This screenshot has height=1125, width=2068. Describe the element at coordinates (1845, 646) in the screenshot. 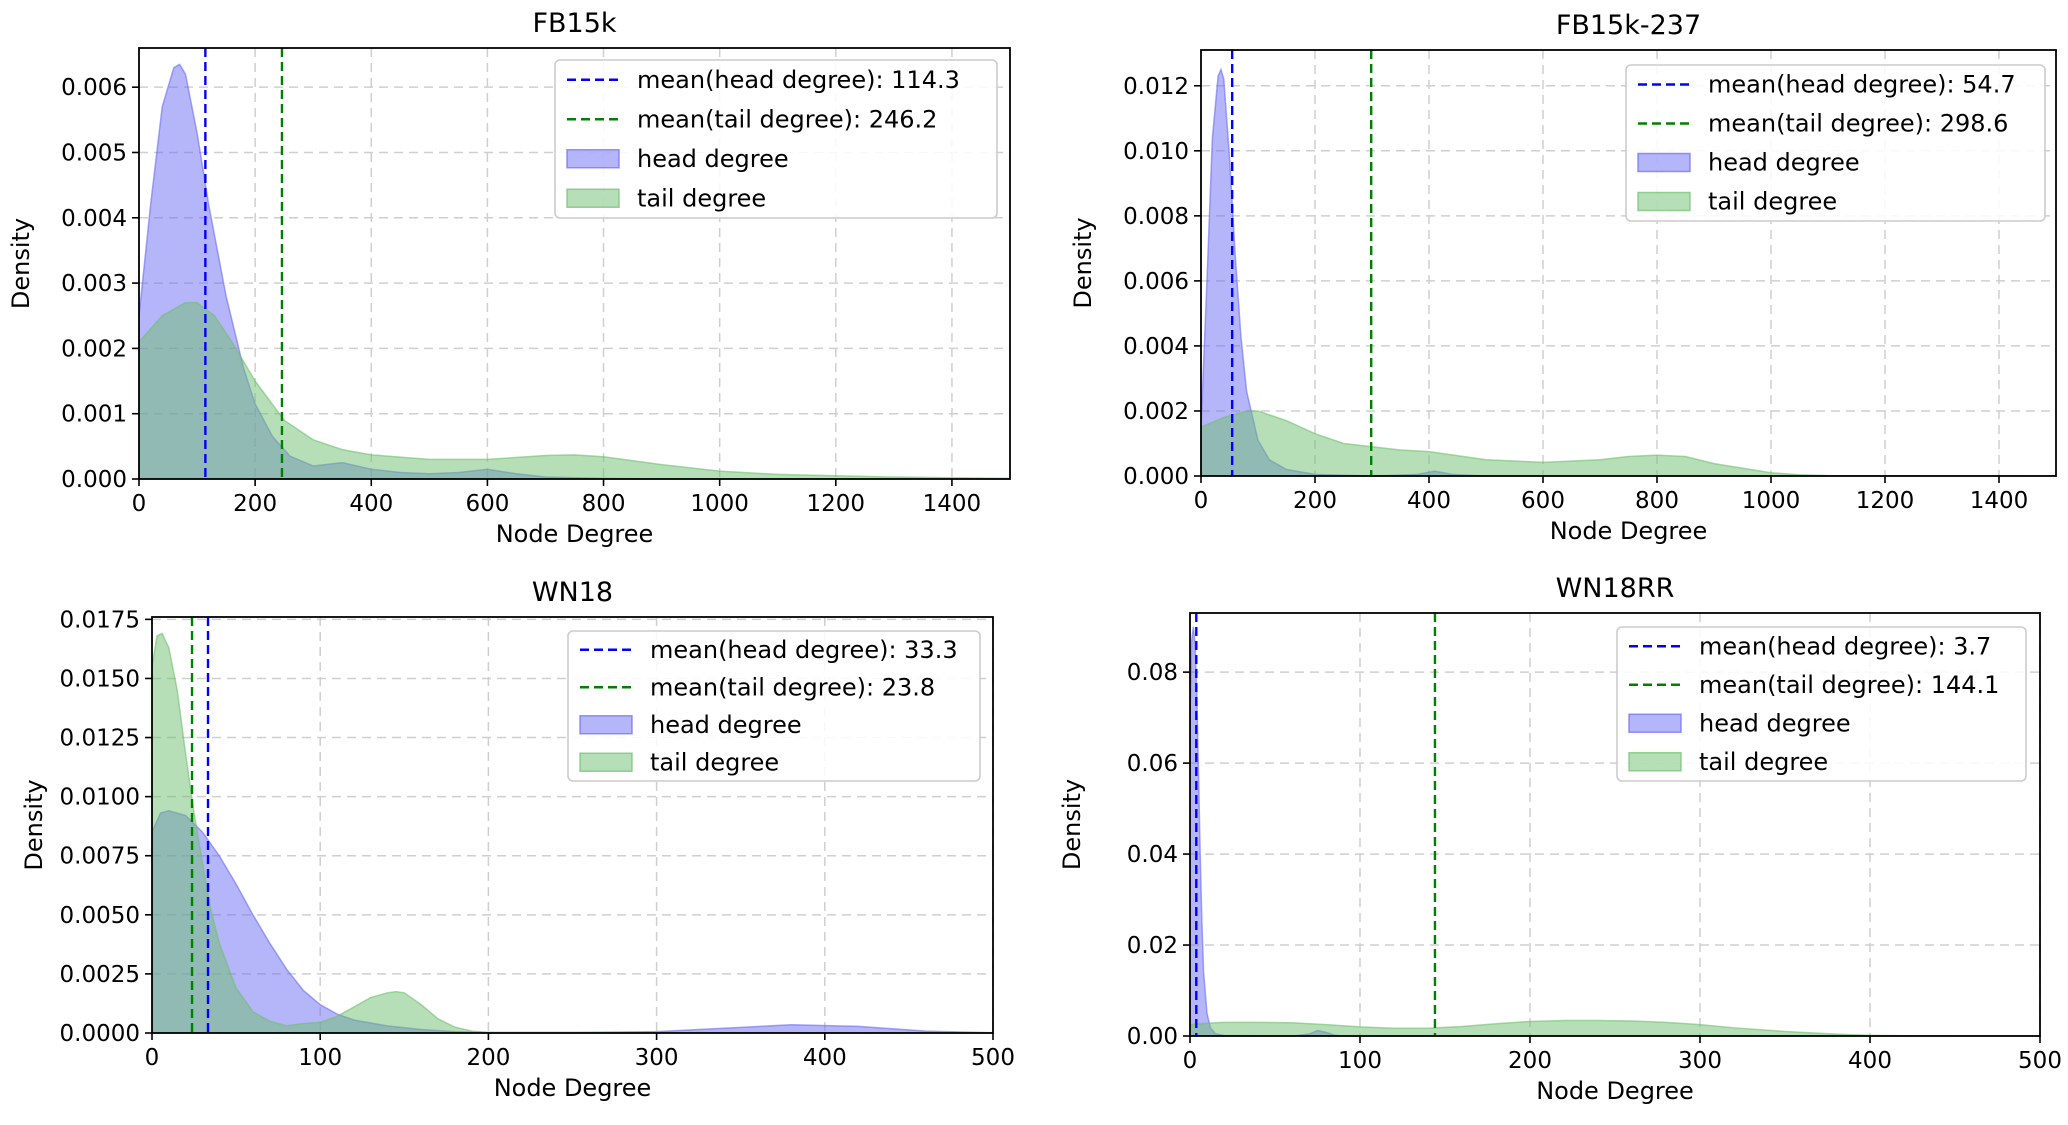

I see `legend-mean-head-label: mean(head degree): 3.7` at that location.